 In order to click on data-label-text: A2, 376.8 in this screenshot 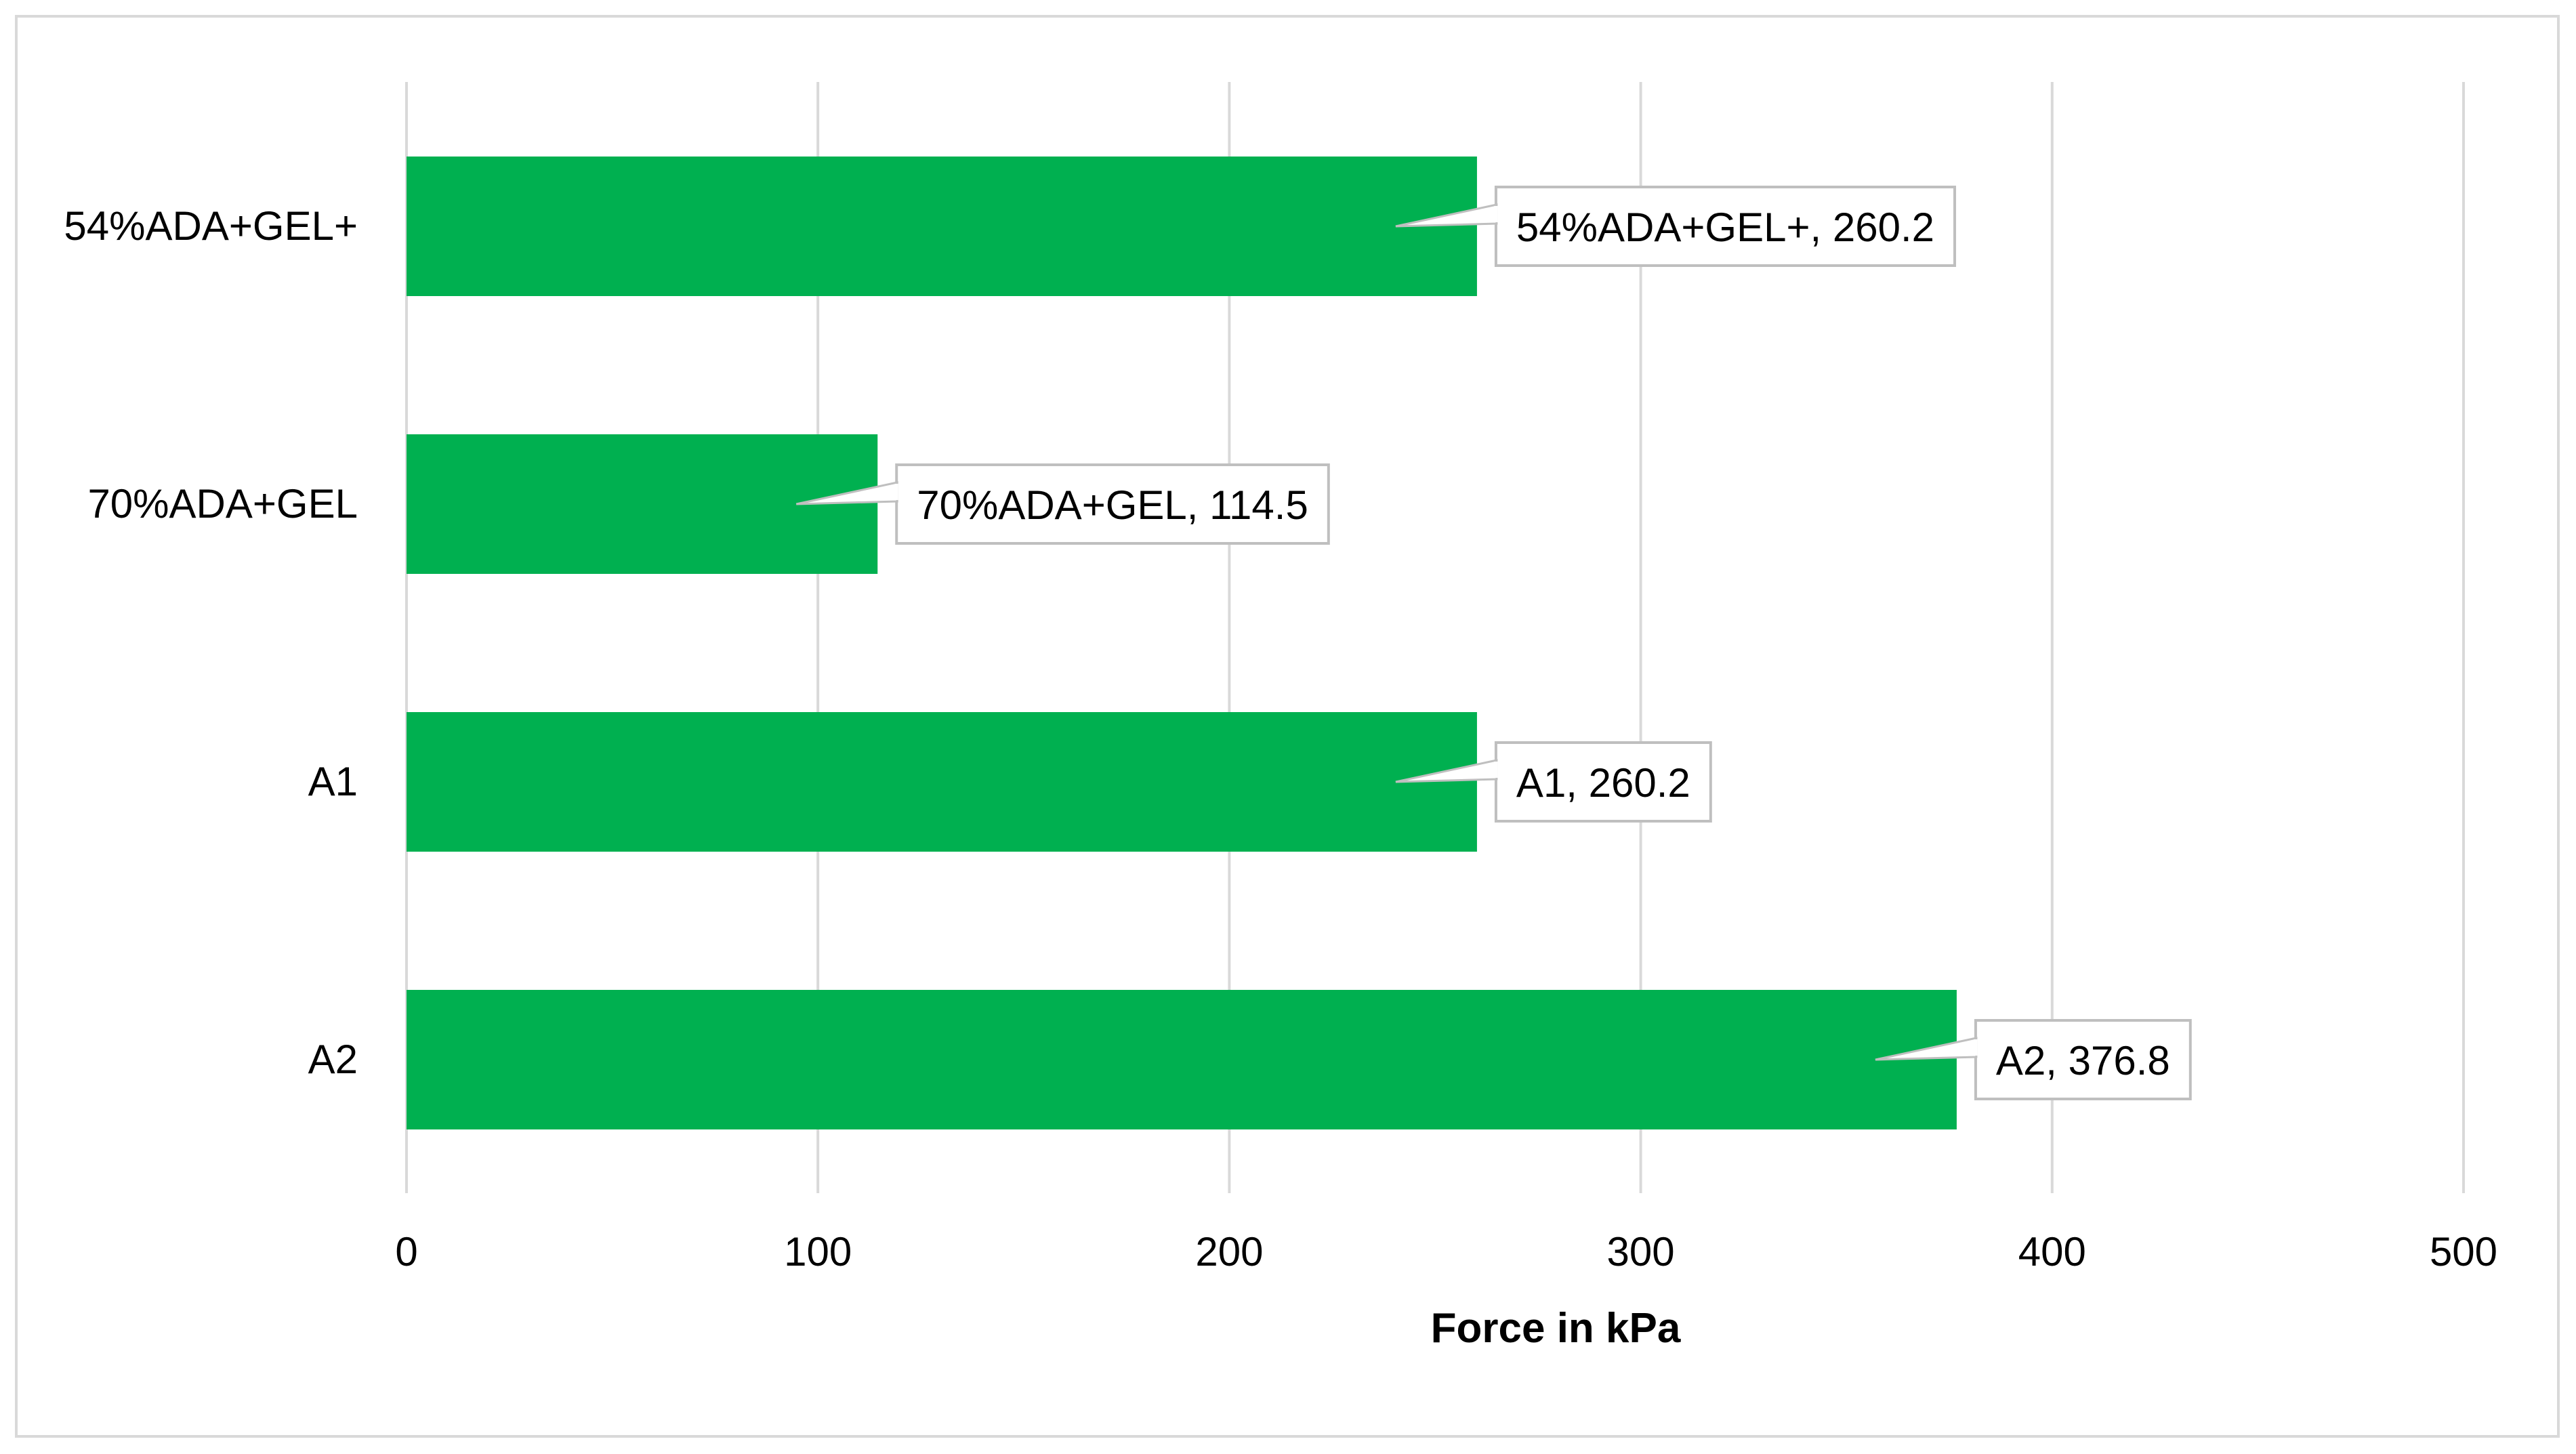, I will do `click(2083, 1060)`.